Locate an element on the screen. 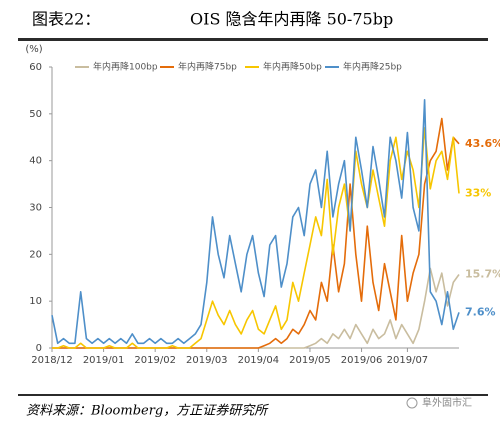 The image size is (500, 422). y-tick-label: 60 is located at coordinates (35, 67).